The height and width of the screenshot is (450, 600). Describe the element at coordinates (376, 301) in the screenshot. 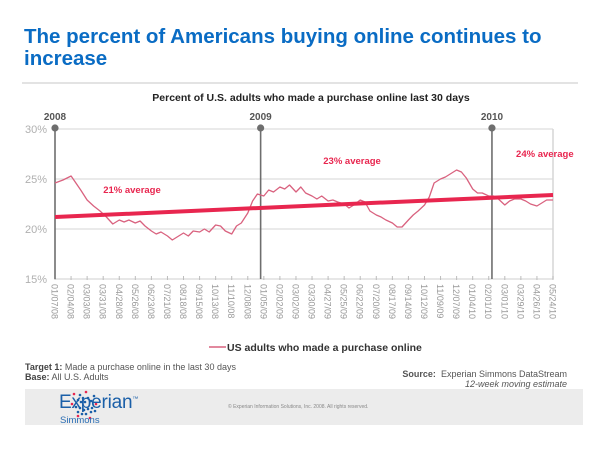

I see `x-tick-label: 07/20/09` at that location.